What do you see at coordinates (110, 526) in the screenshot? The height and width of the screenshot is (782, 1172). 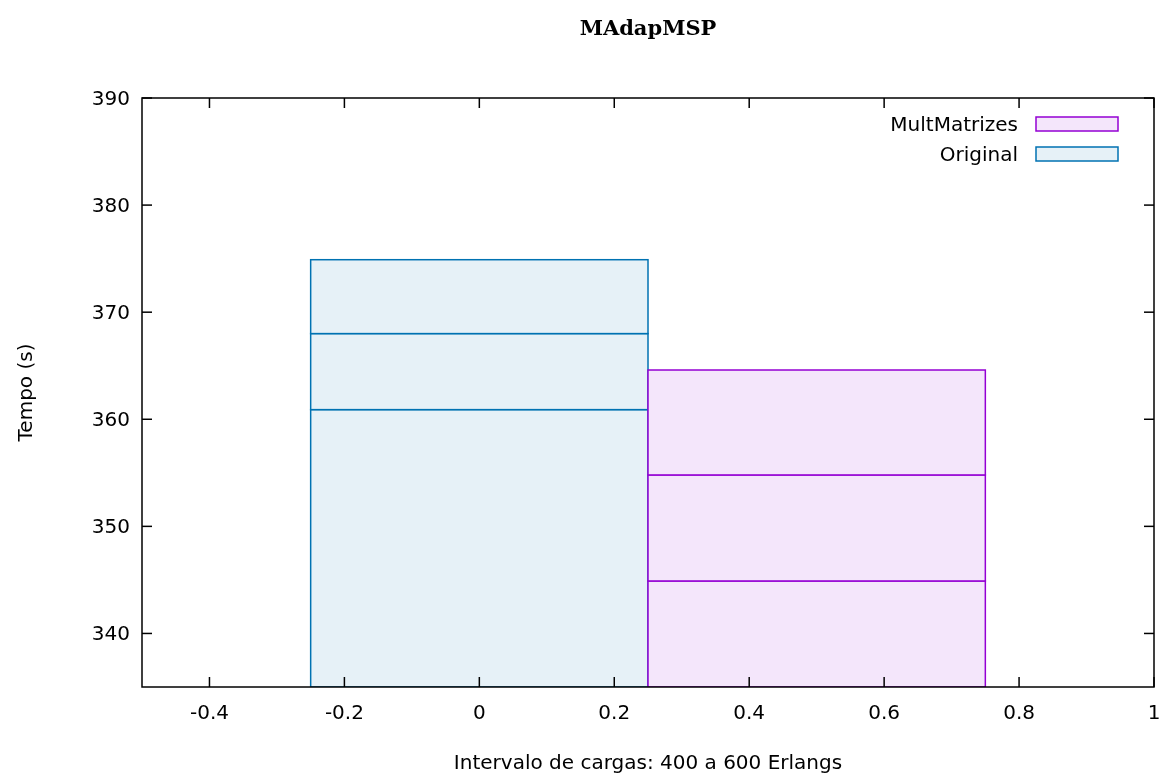 I see `y-tick-label: 350` at bounding box center [110, 526].